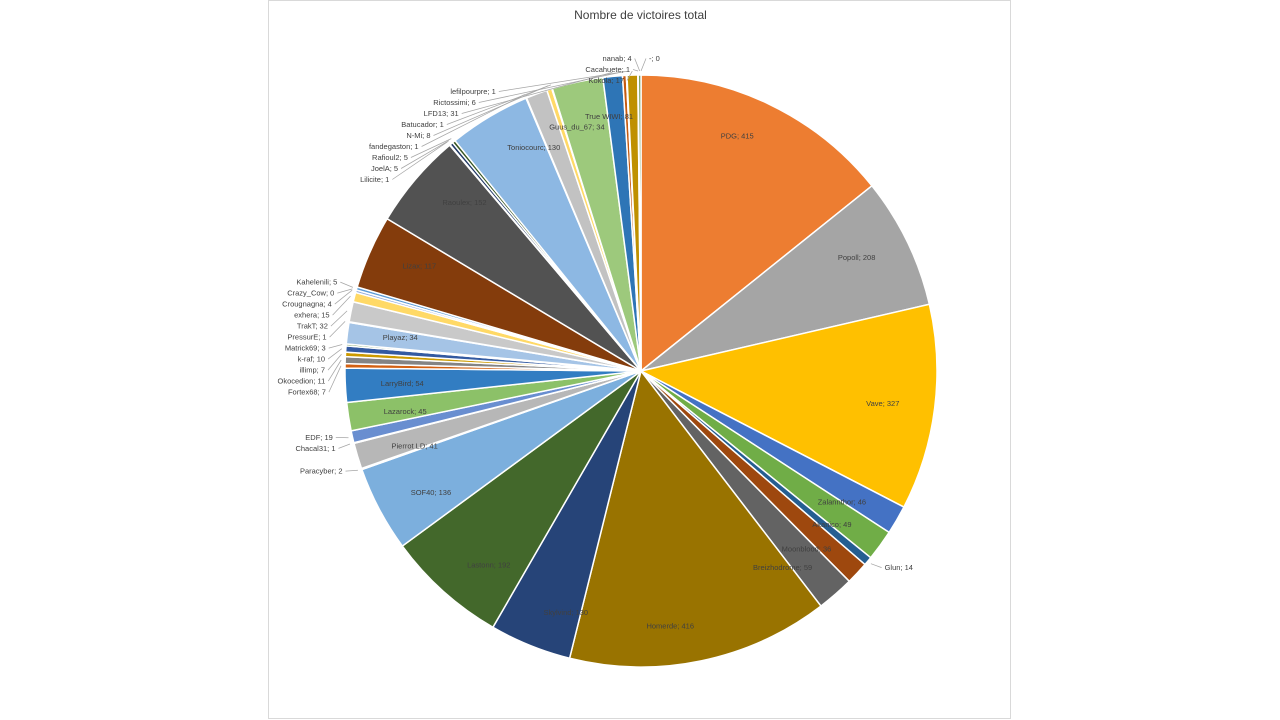 The image size is (1280, 720). Describe the element at coordinates (831, 524) in the screenshot. I see `data-label-akanico: Akanico; 49` at that location.